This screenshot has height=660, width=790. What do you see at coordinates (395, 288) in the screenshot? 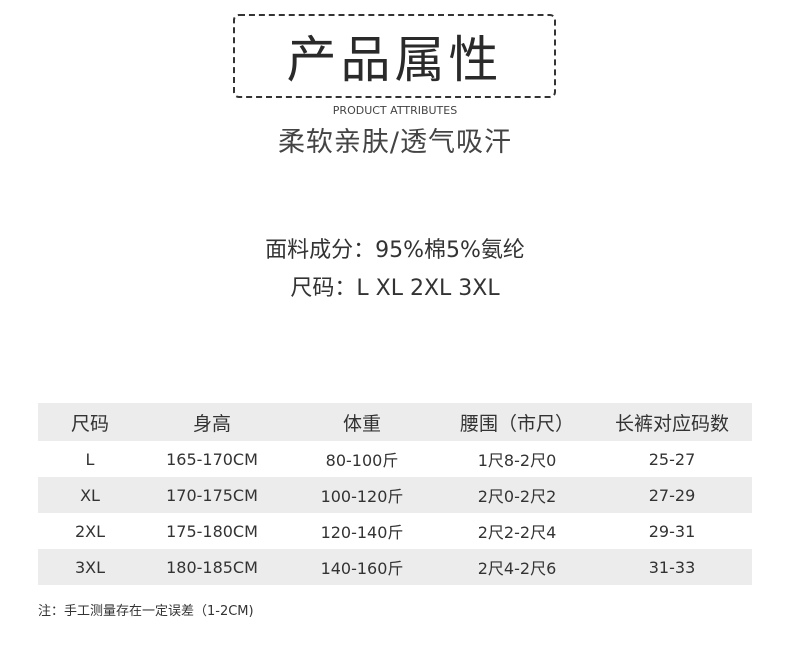
I see `size-spec: 尺码：L XL 2XL 3XL` at bounding box center [395, 288].